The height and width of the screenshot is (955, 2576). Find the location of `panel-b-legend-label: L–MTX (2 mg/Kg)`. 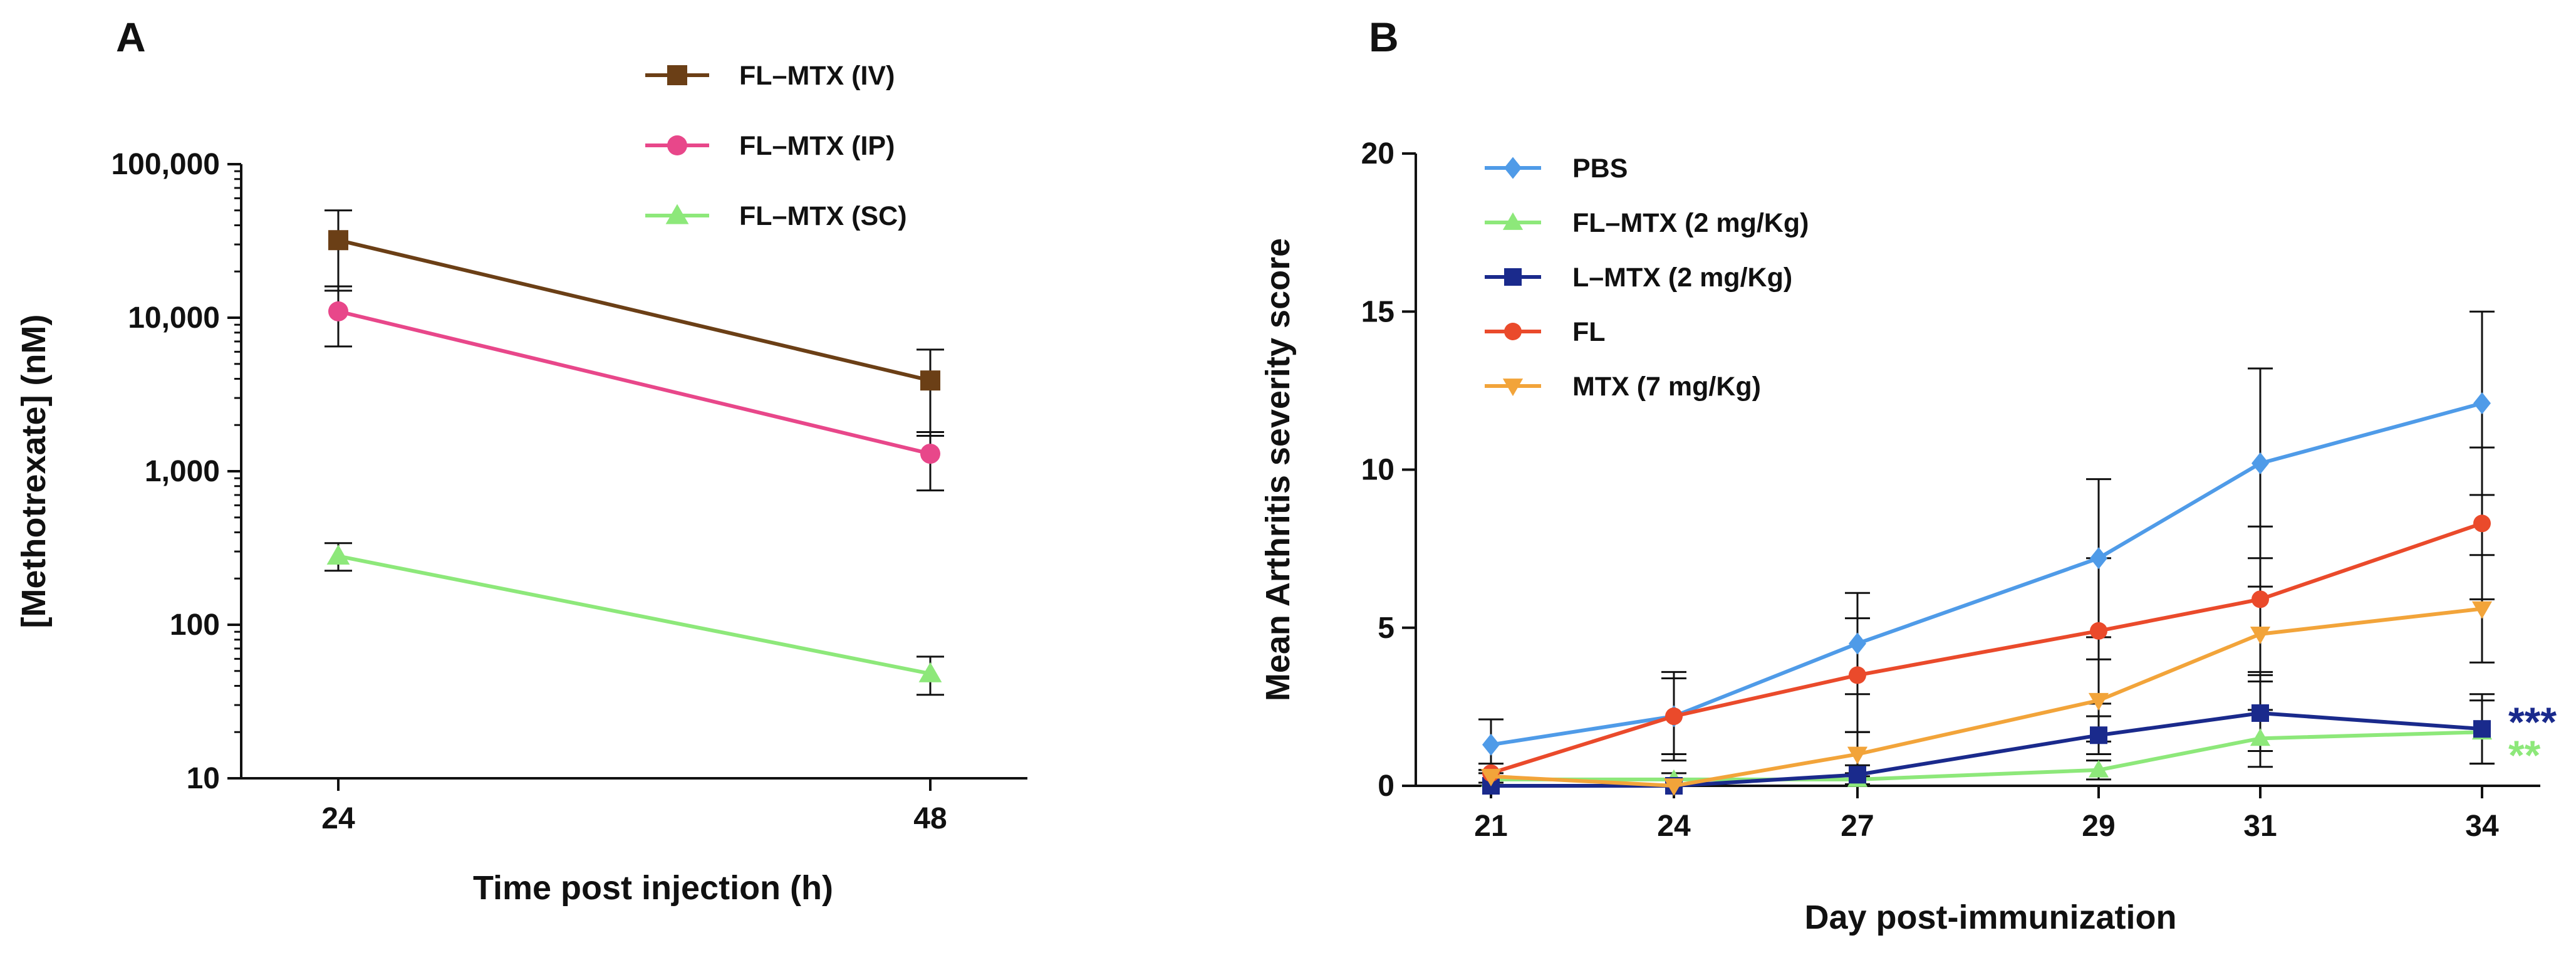

panel-b-legend-label: L–MTX (2 mg/Kg) is located at coordinates (1682, 278).